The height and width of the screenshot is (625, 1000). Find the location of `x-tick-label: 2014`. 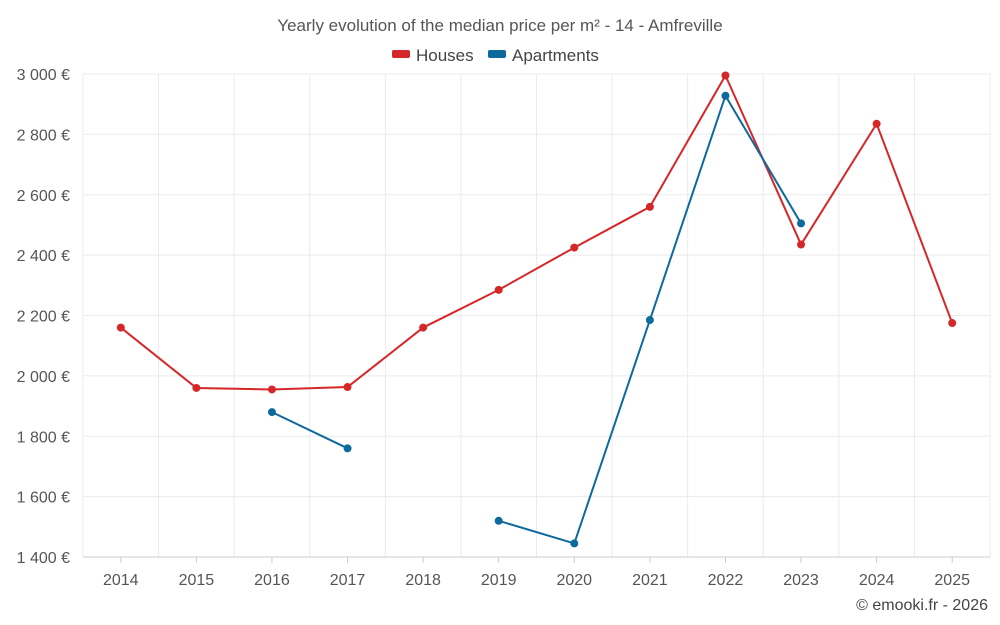

x-tick-label: 2014 is located at coordinates (121, 580).